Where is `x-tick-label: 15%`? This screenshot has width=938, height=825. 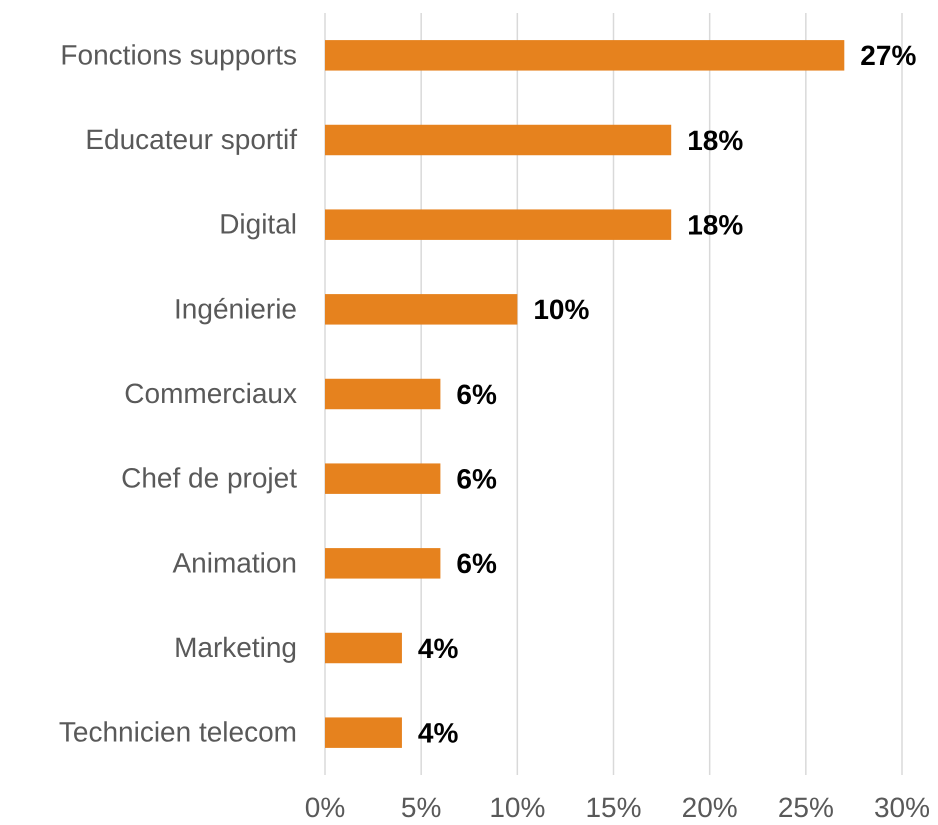
x-tick-label: 15% is located at coordinates (613, 807).